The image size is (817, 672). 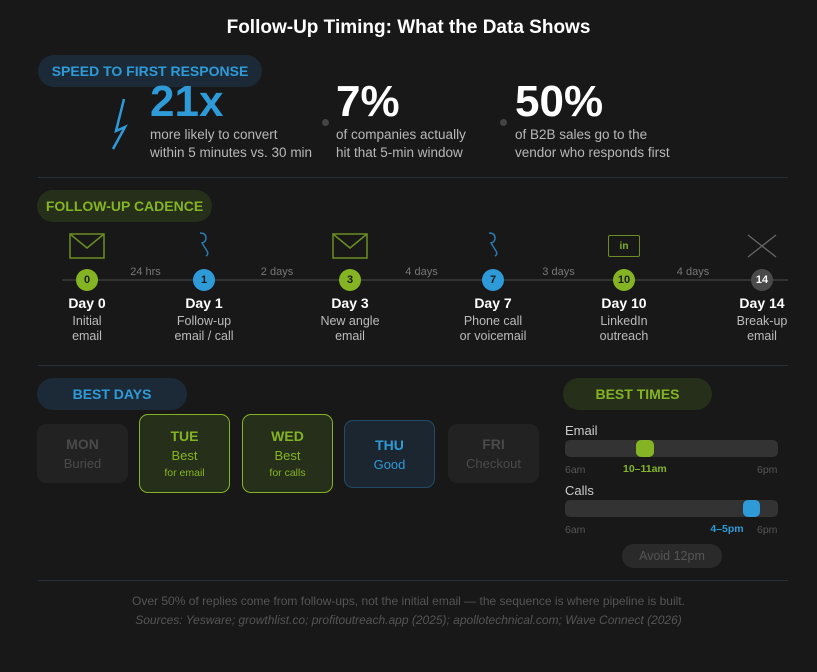 I want to click on timeline-node: 3, so click(x=350, y=280).